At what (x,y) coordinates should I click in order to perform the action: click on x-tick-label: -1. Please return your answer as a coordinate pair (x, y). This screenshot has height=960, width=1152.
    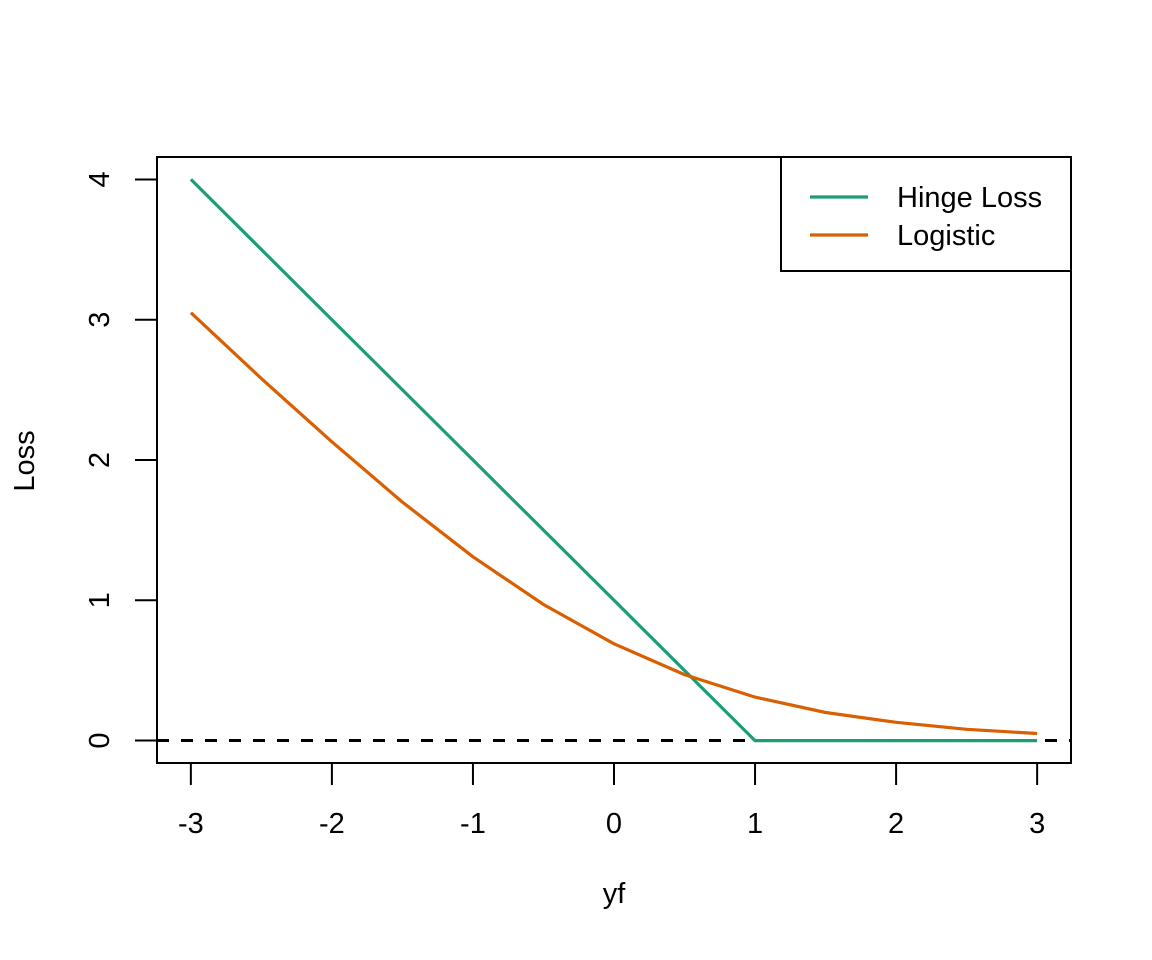
    Looking at the image, I should click on (473, 824).